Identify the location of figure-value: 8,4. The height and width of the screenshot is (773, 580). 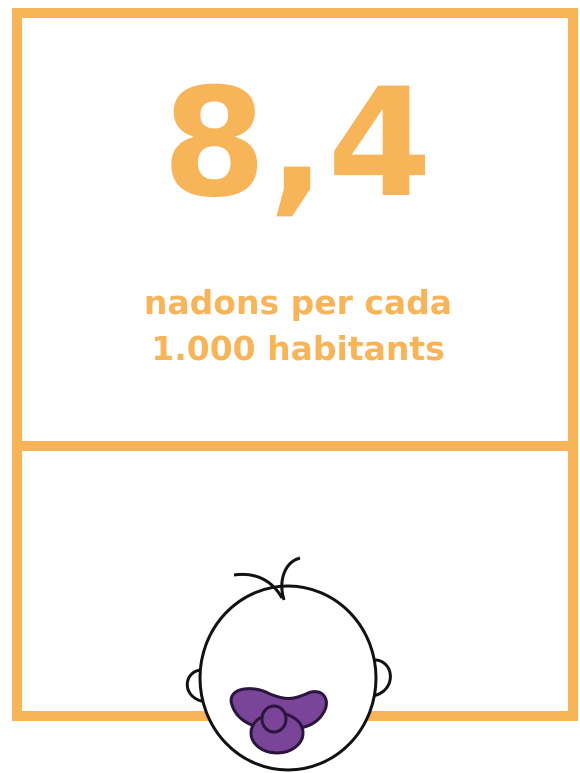
(298, 144).